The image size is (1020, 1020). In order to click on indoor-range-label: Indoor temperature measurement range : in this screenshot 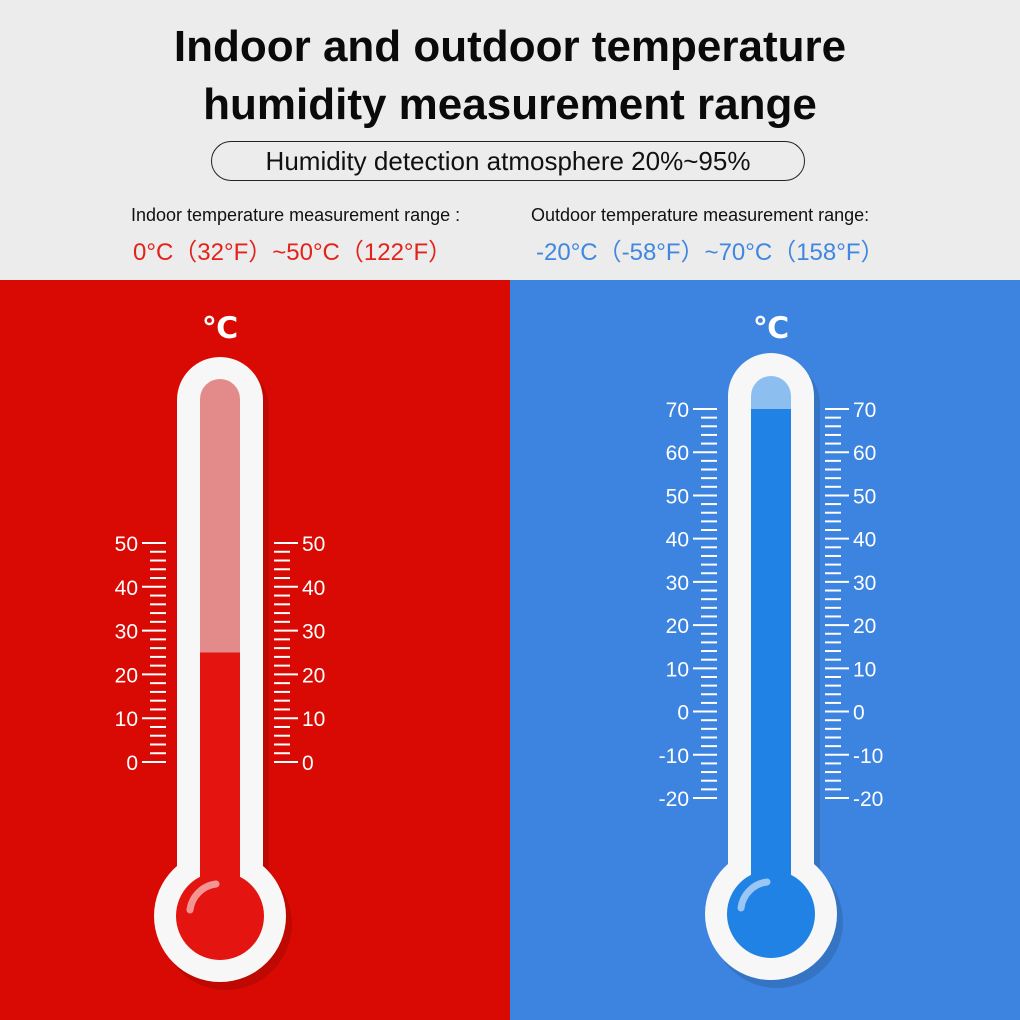, I will do `click(296, 215)`.